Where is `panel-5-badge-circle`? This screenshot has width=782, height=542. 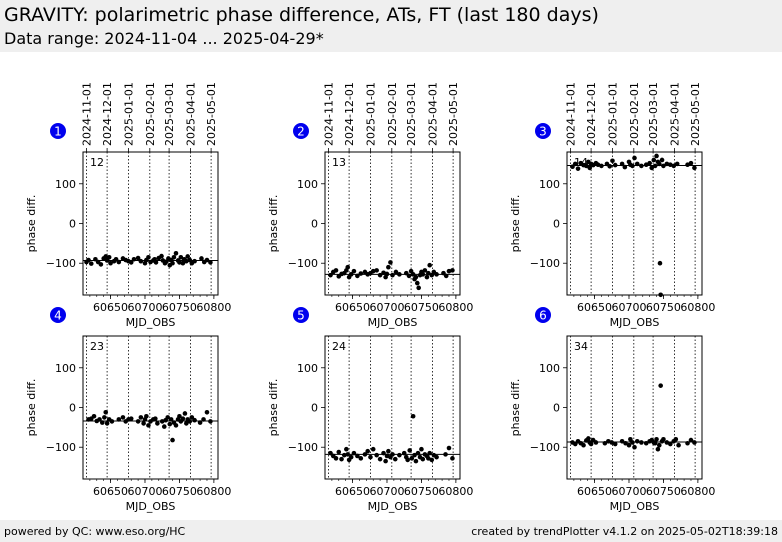
panel-5-badge-circle is located at coordinates (301, 315).